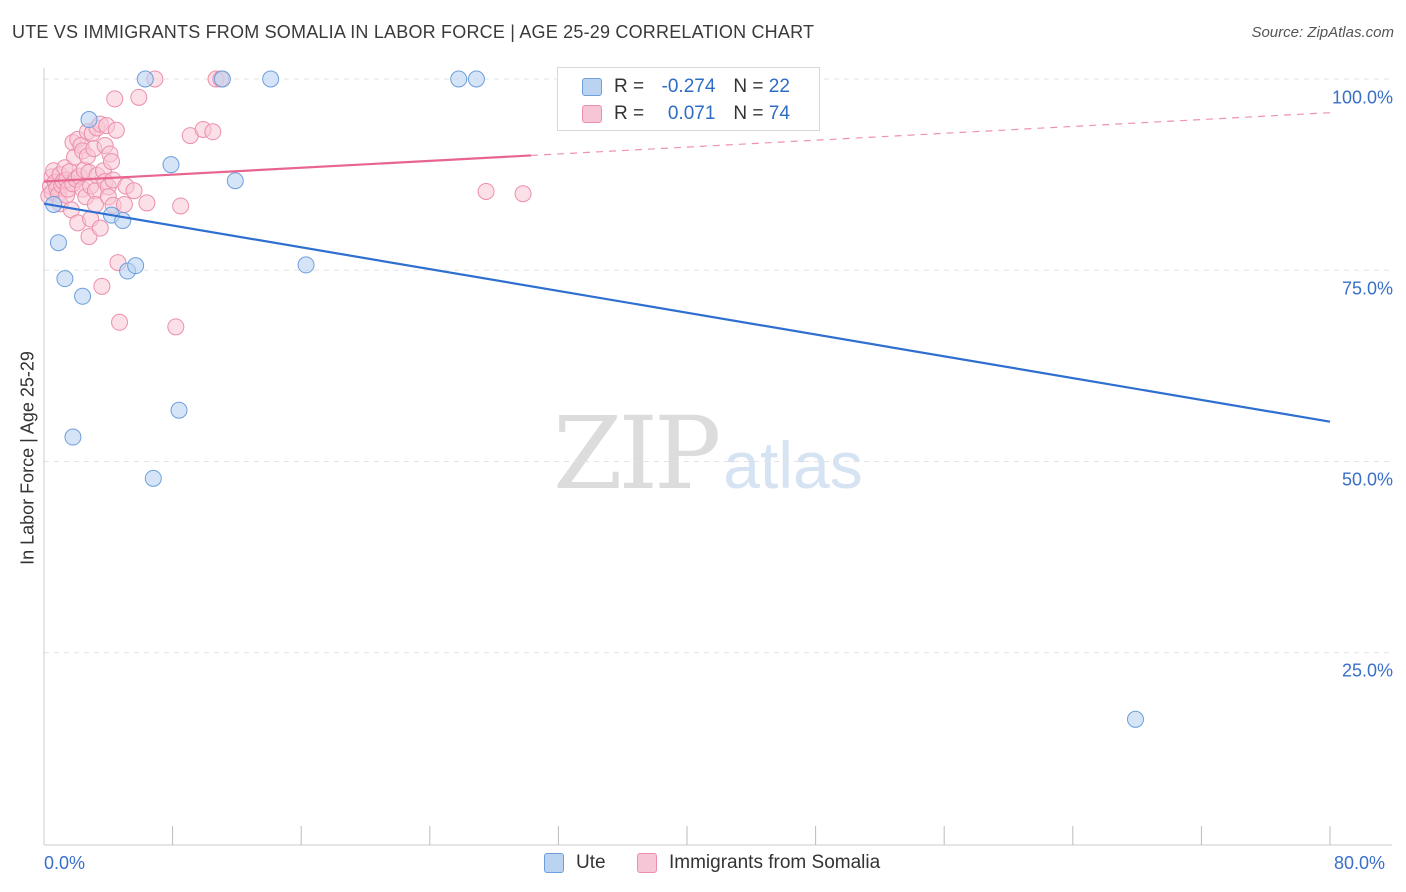 Image resolution: width=1406 pixels, height=892 pixels. I want to click on legend-swatch-somalia, so click(647, 863).